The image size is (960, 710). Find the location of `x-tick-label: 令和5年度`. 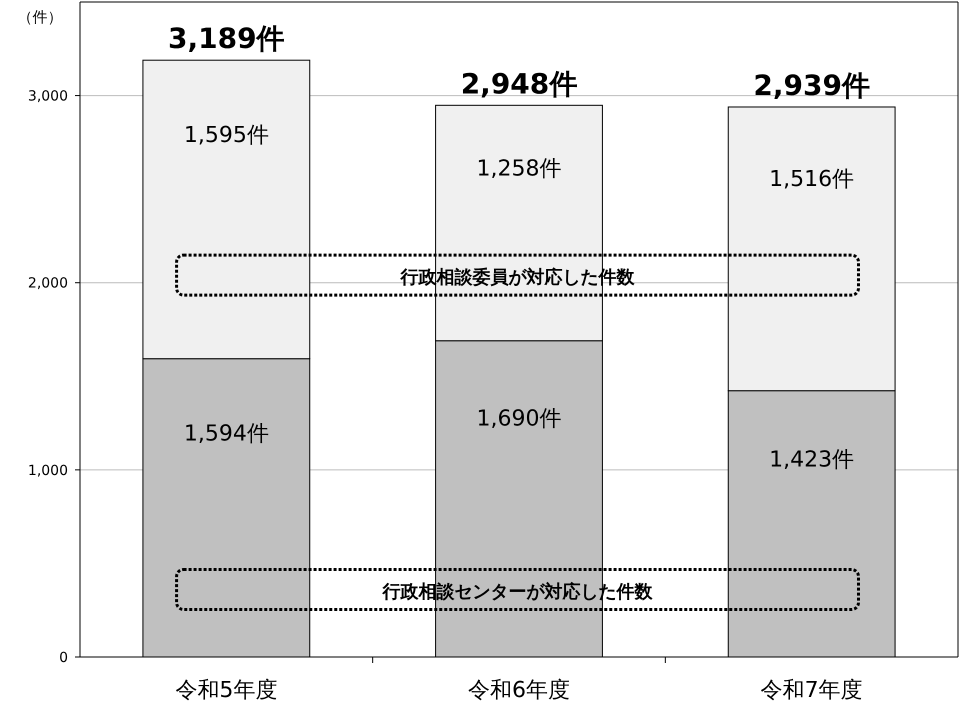

x-tick-label: 令和5年度 is located at coordinates (226, 690).